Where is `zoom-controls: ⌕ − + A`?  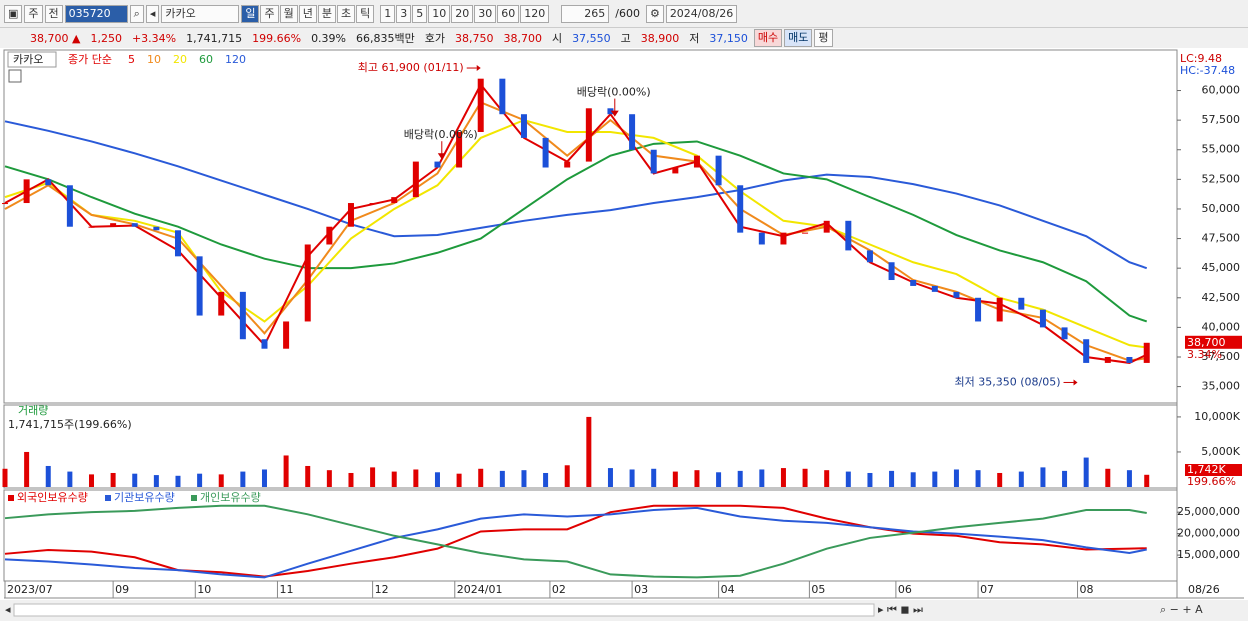 zoom-controls: ⌕ − + A is located at coordinates (1181, 609).